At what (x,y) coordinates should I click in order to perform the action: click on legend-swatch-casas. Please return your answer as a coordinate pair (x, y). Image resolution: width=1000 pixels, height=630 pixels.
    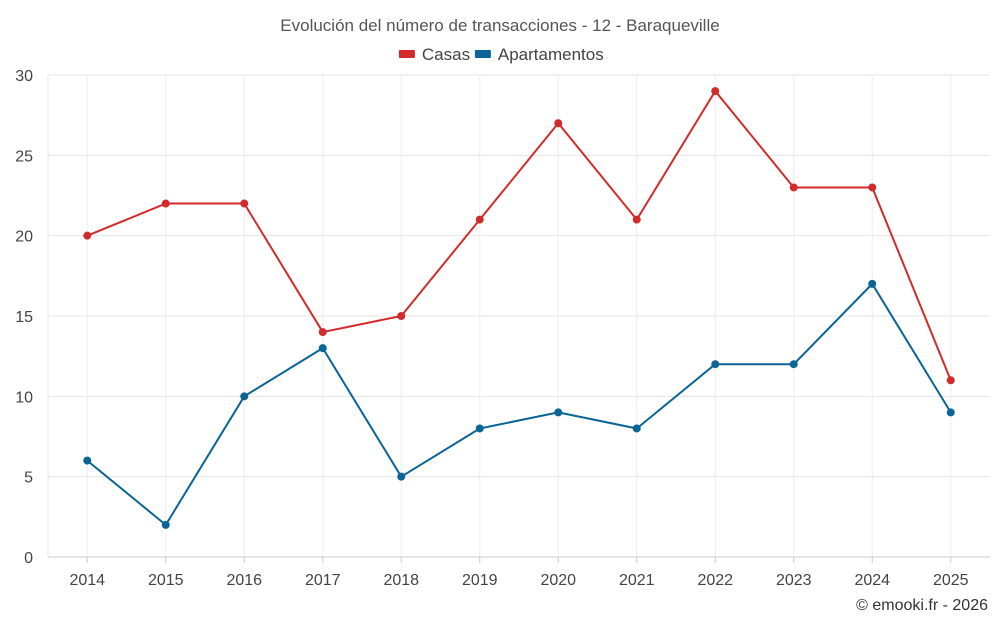
    Looking at the image, I should click on (406, 54).